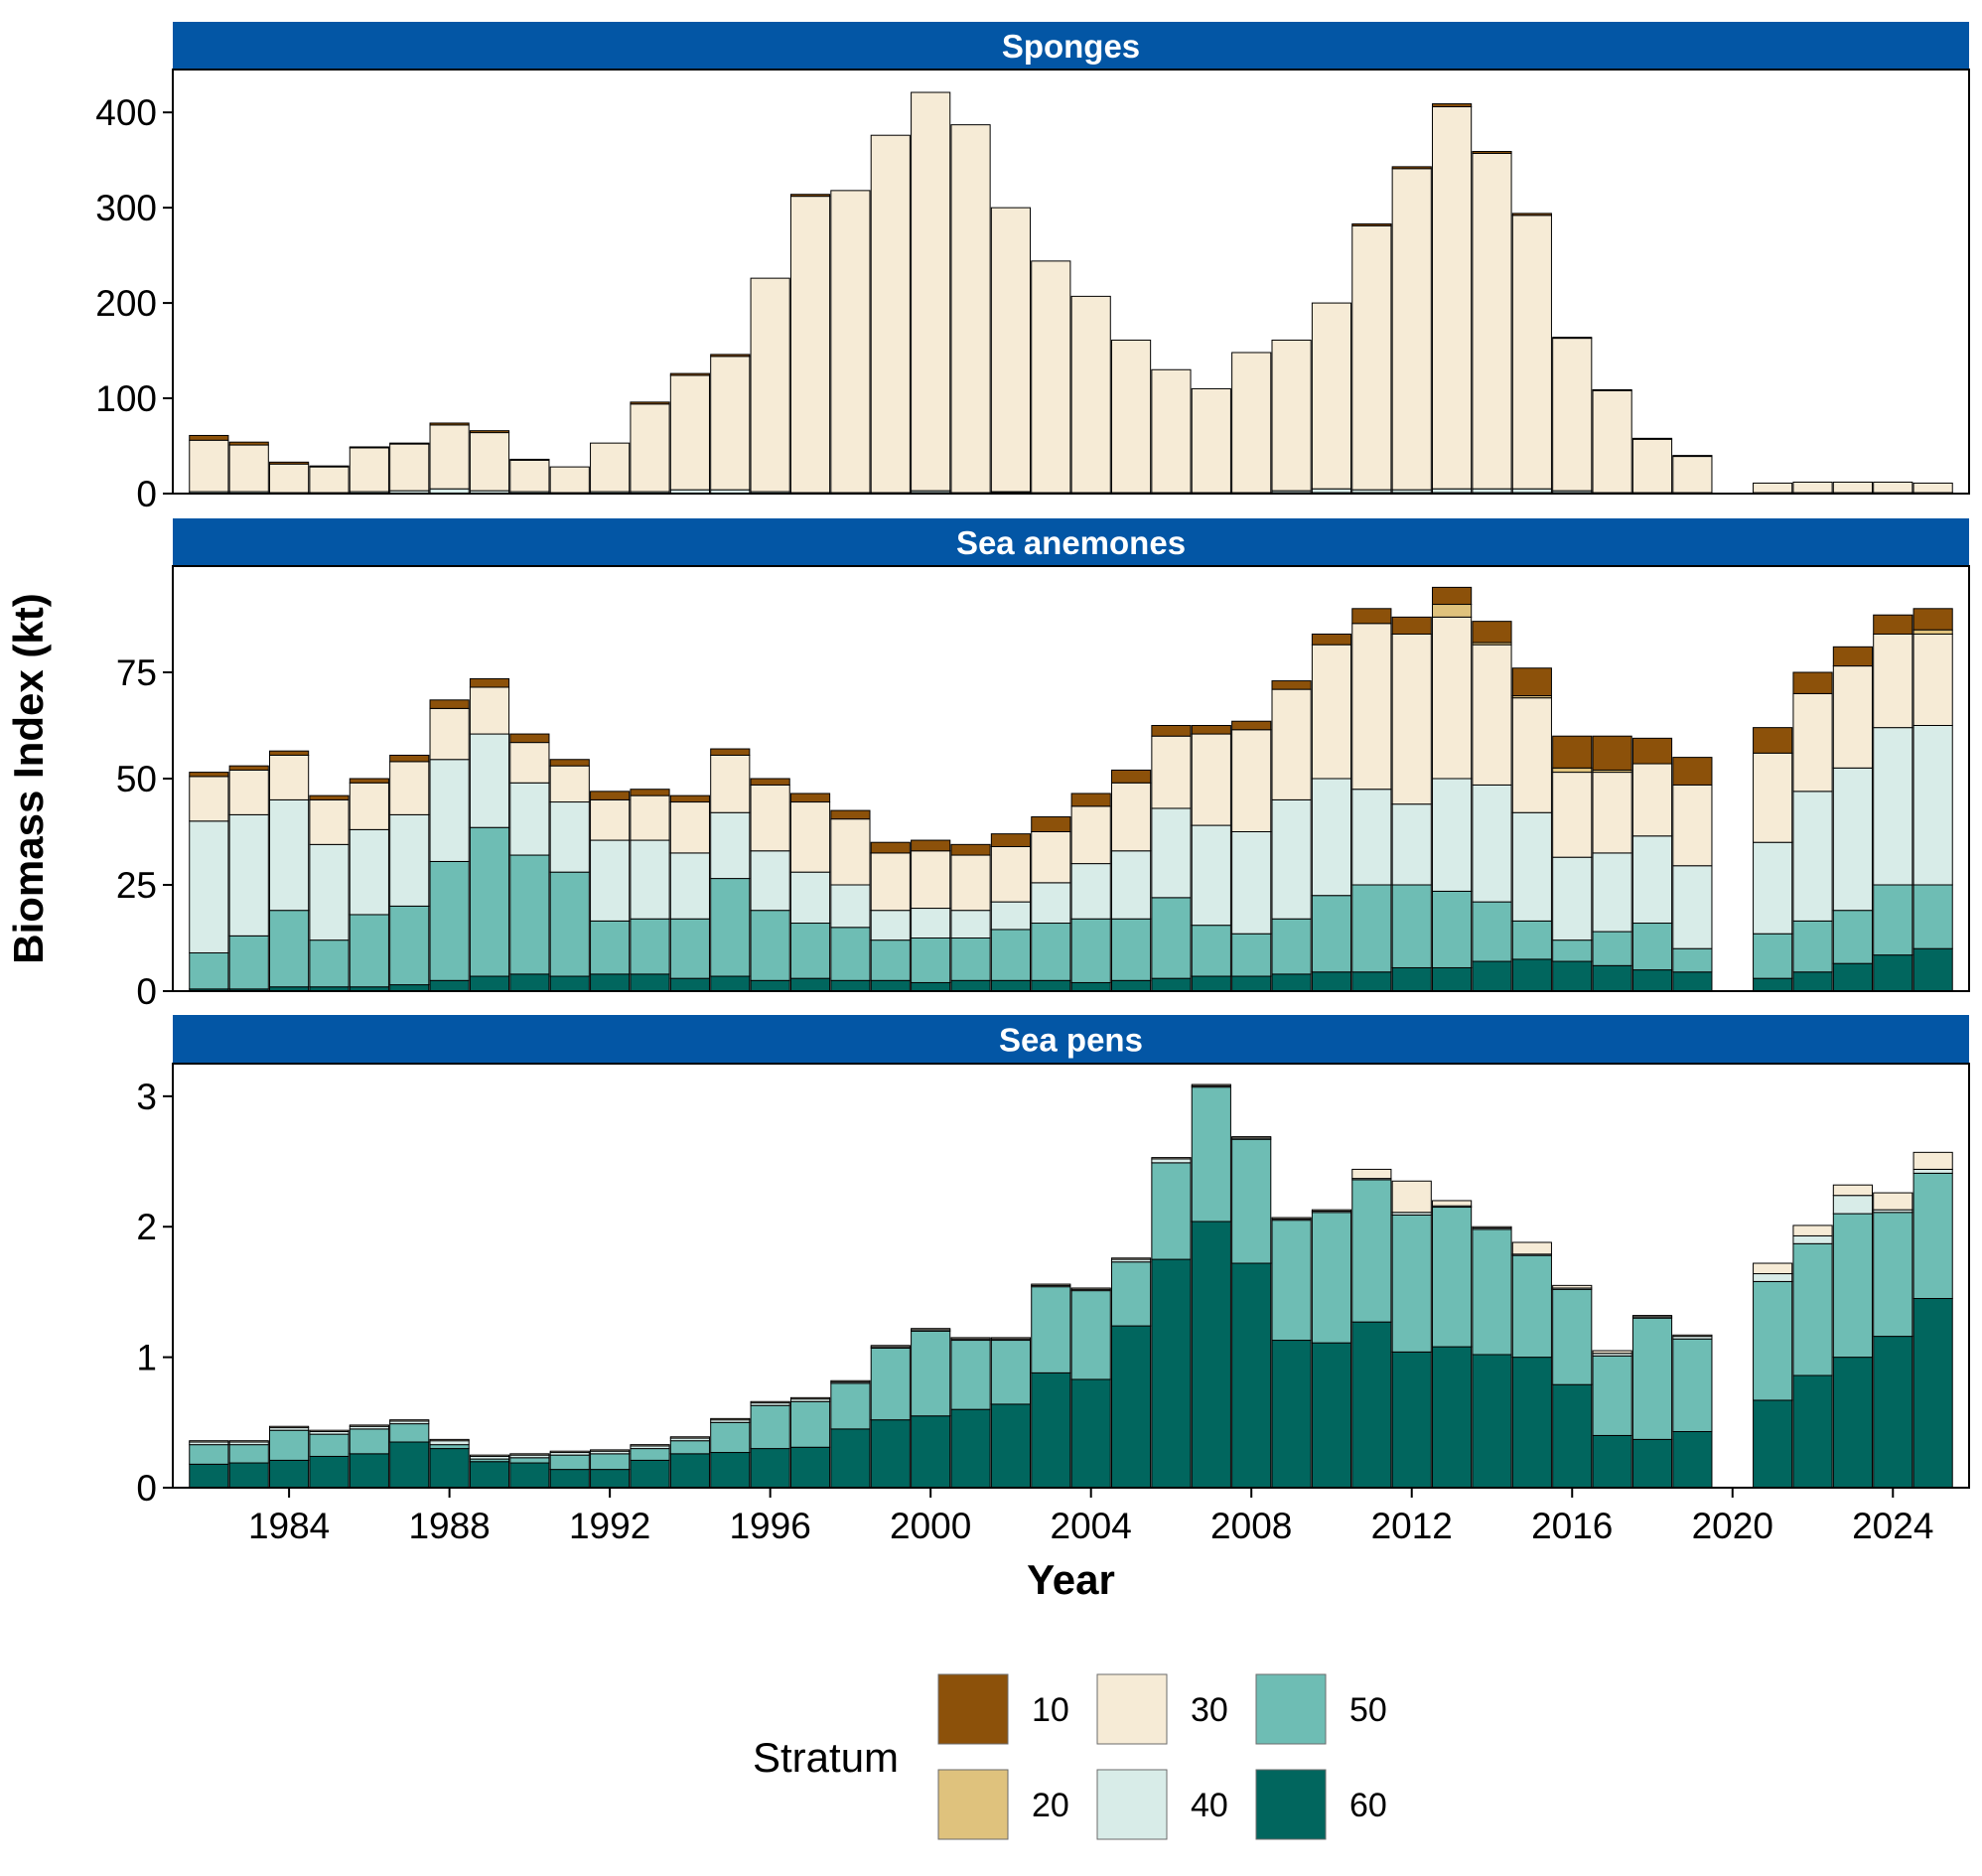 Image resolution: width=1982 pixels, height=1876 pixels. Describe the element at coordinates (1209, 1806) in the screenshot. I see `legend-label: 40` at that location.